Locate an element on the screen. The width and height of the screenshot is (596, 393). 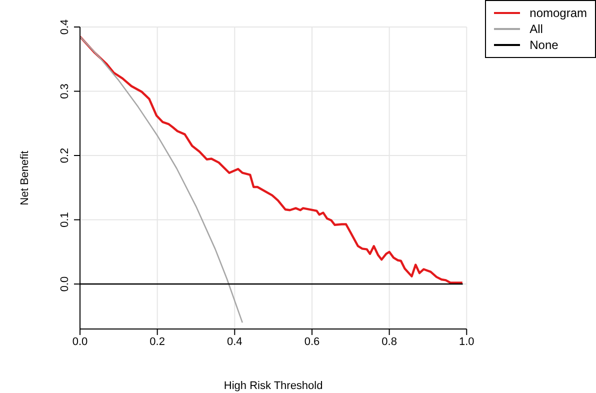
x-tick-label: 0.8 is located at coordinates (389, 342).